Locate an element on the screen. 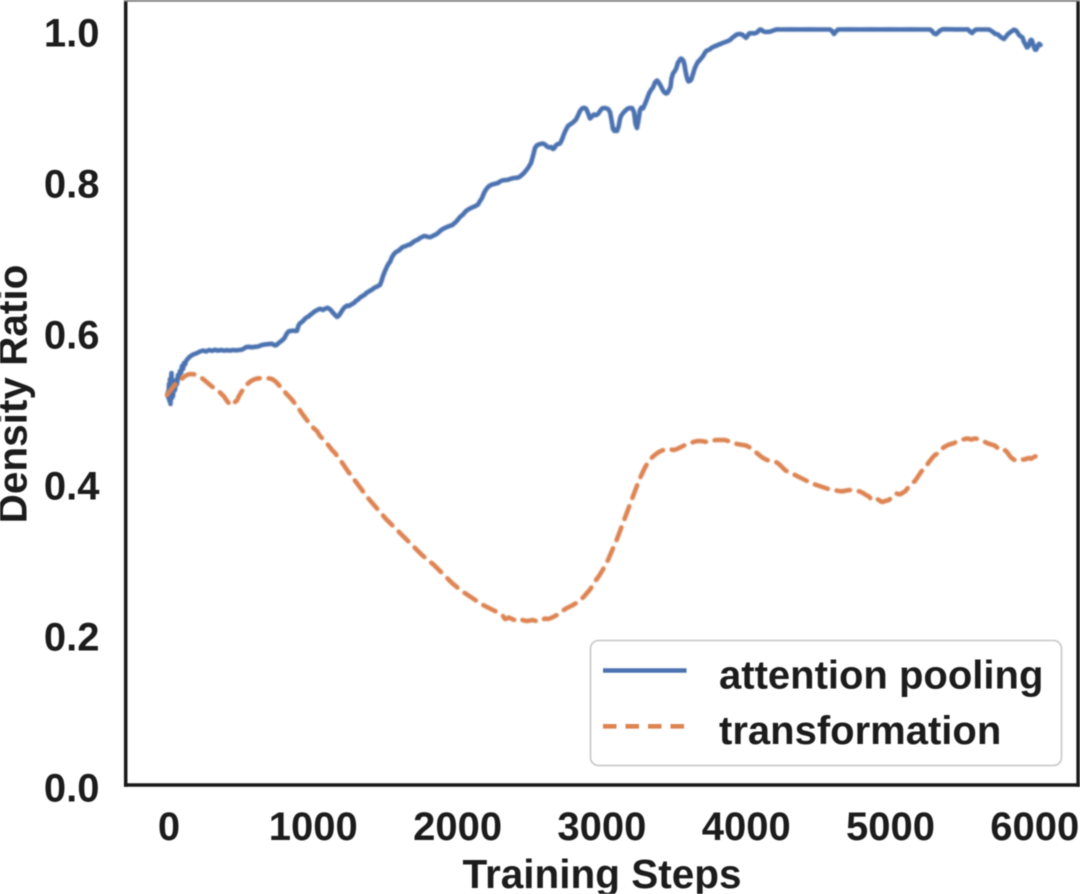  svg-text: attention pooling is located at coordinates (881, 675).